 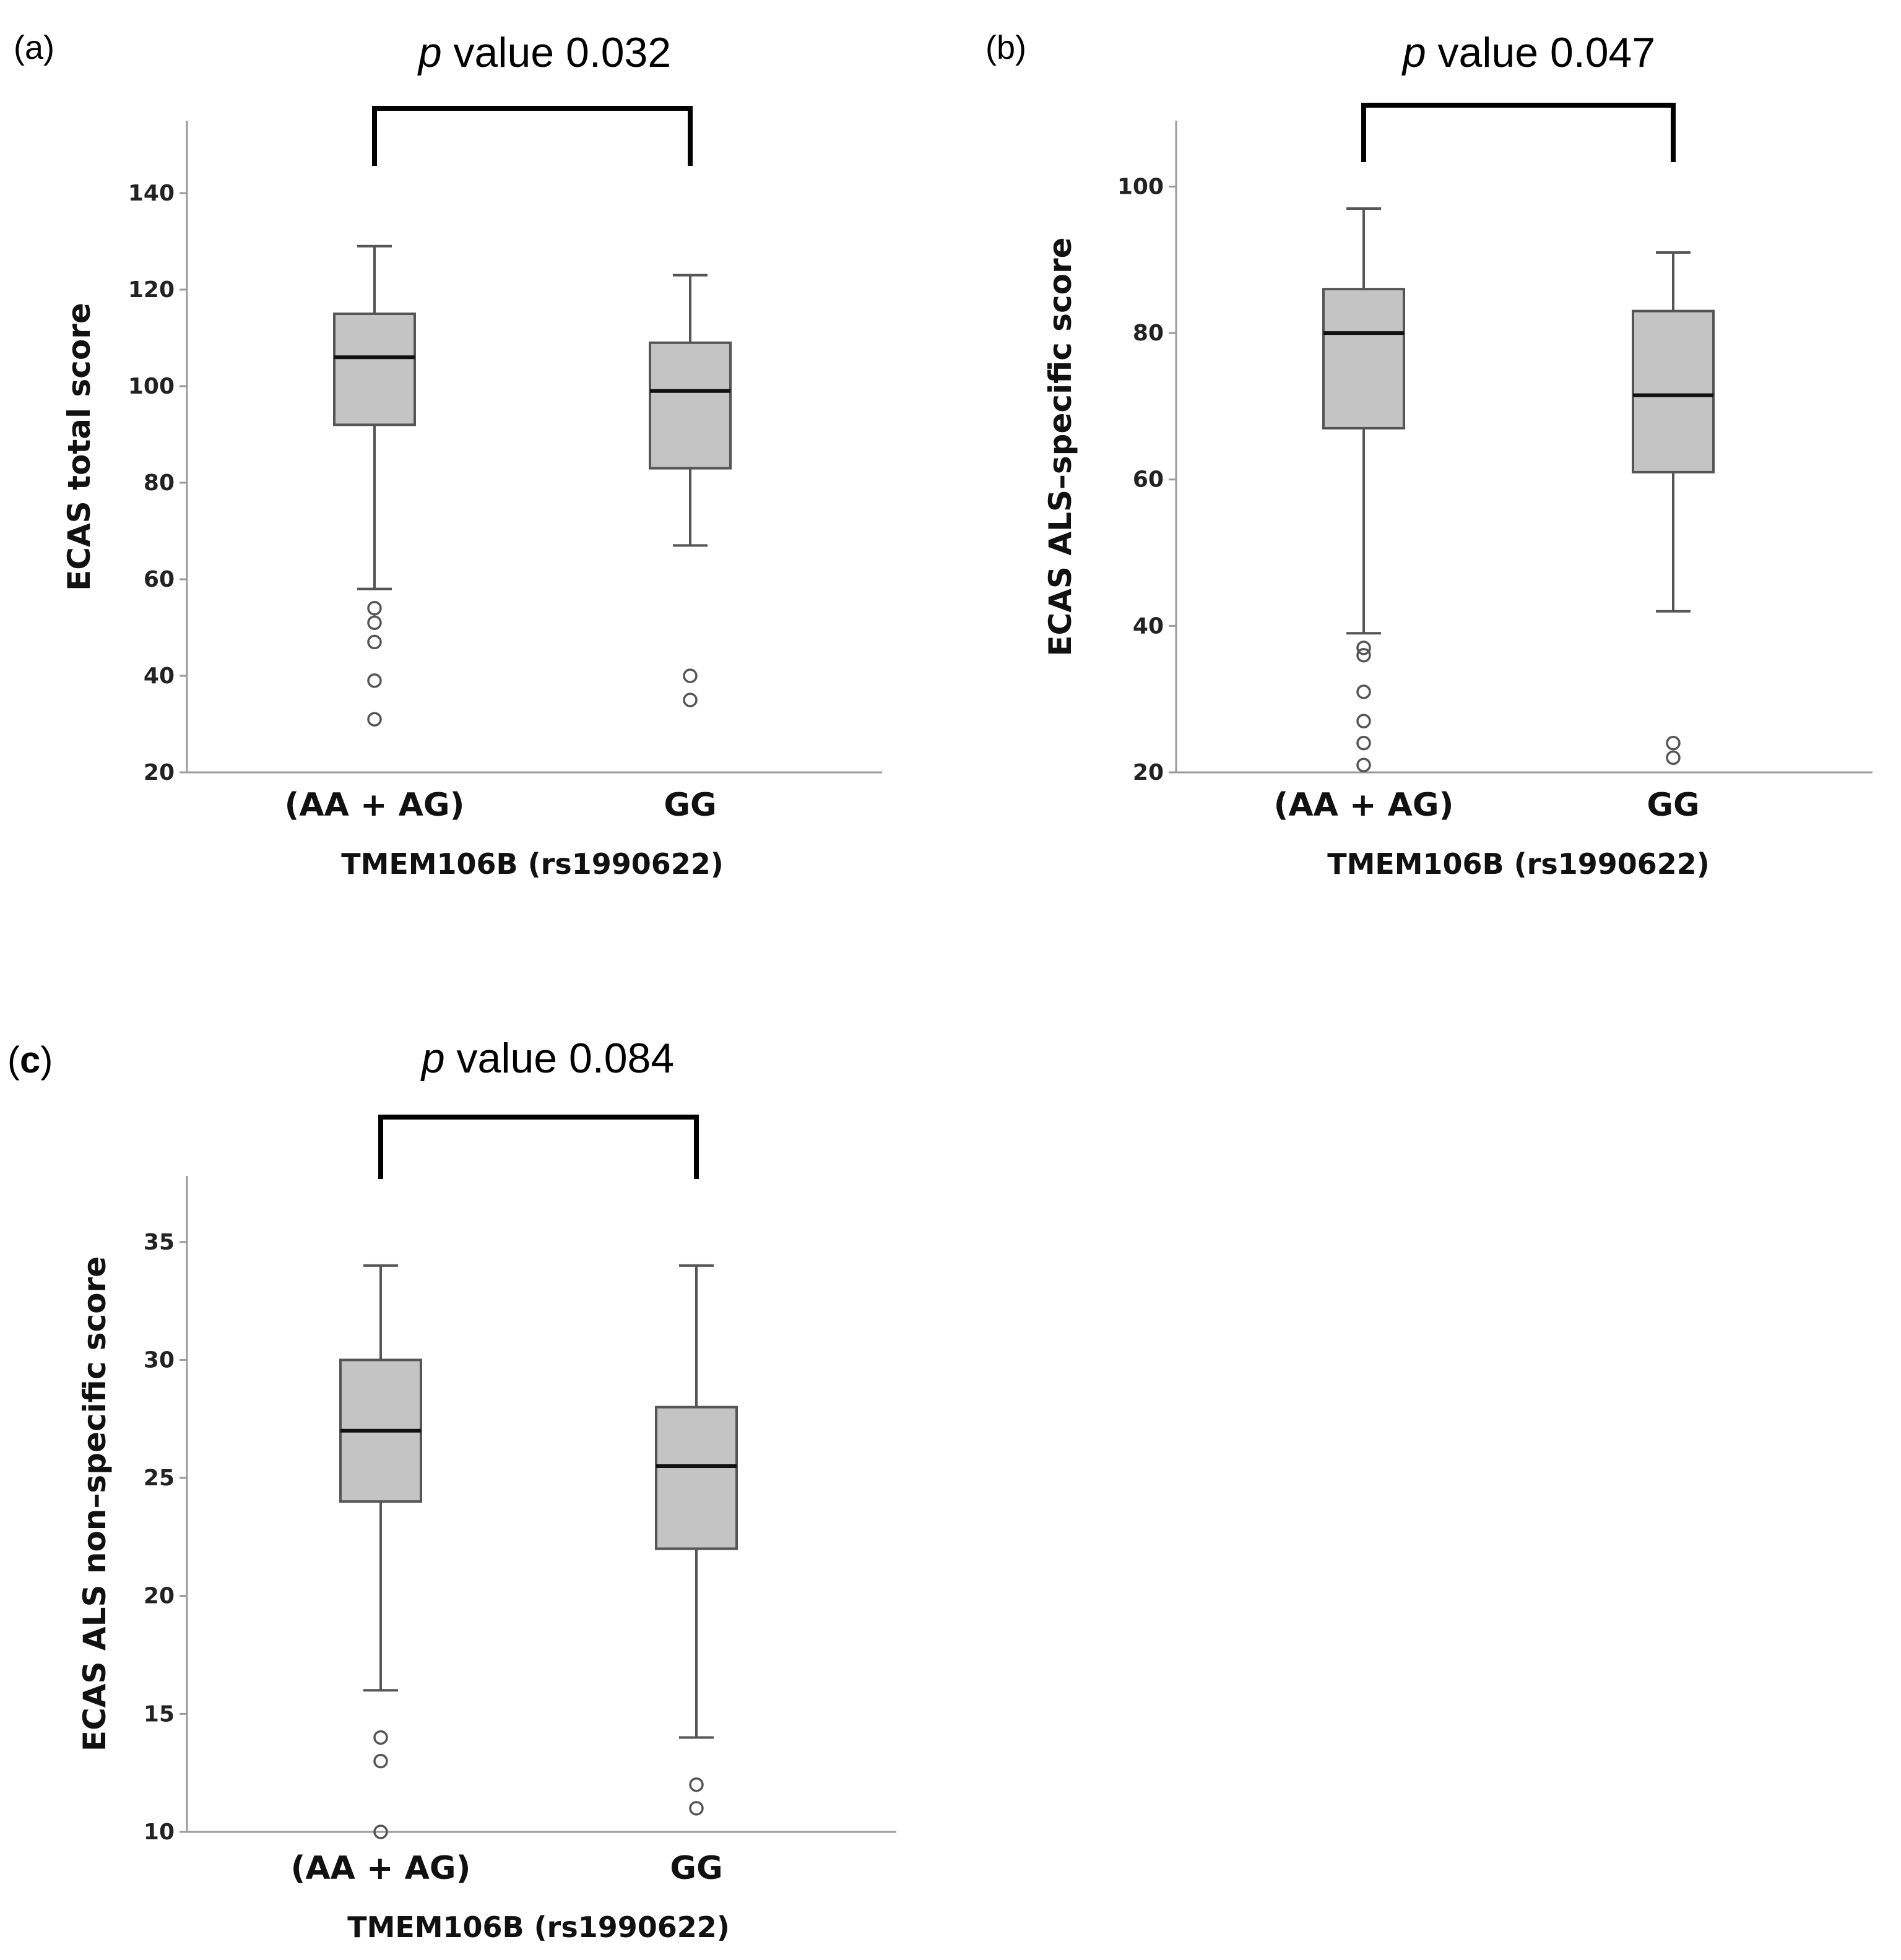 I want to click on y-tick-label: 30, so click(x=159, y=1360).